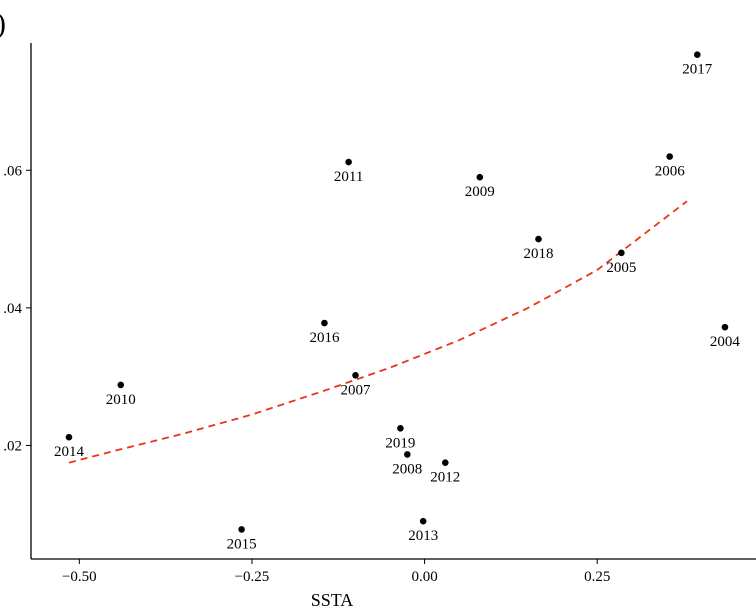 This screenshot has height=611, width=756. I want to click on x-tick-label: 0.00, so click(424, 577).